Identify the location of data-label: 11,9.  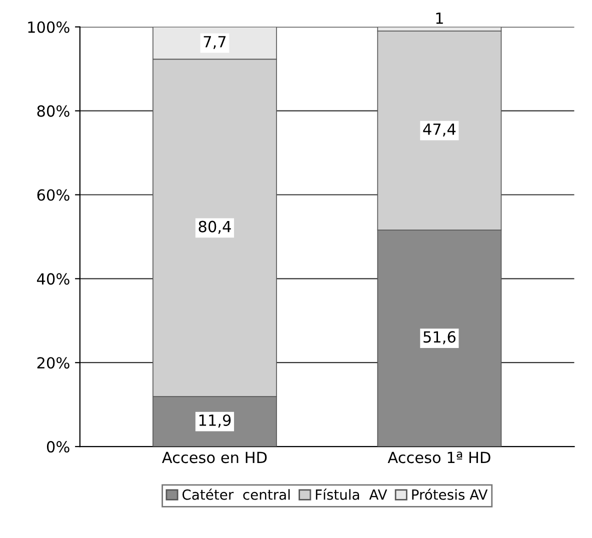
(215, 421).